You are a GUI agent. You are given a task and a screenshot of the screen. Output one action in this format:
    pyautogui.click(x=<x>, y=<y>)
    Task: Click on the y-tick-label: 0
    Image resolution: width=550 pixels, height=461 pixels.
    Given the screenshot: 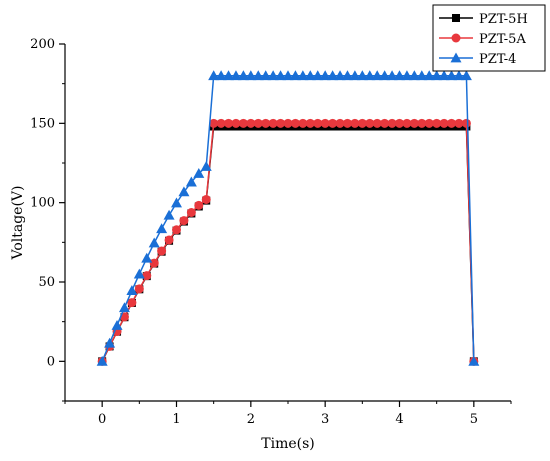 What is the action you would take?
    pyautogui.click(x=51, y=361)
    